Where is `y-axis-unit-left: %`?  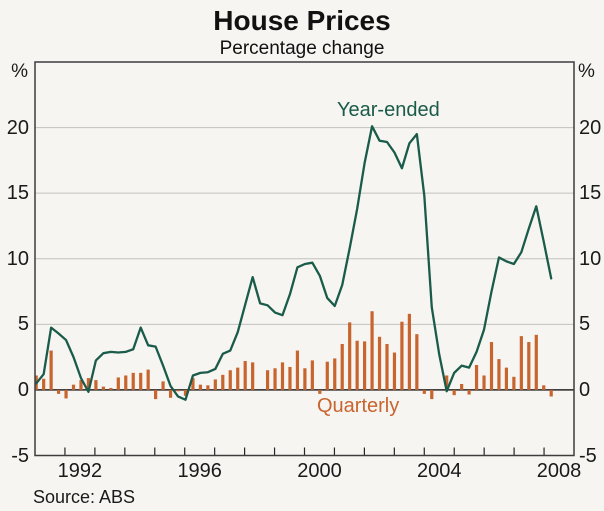 y-axis-unit-left: % is located at coordinates (19, 71).